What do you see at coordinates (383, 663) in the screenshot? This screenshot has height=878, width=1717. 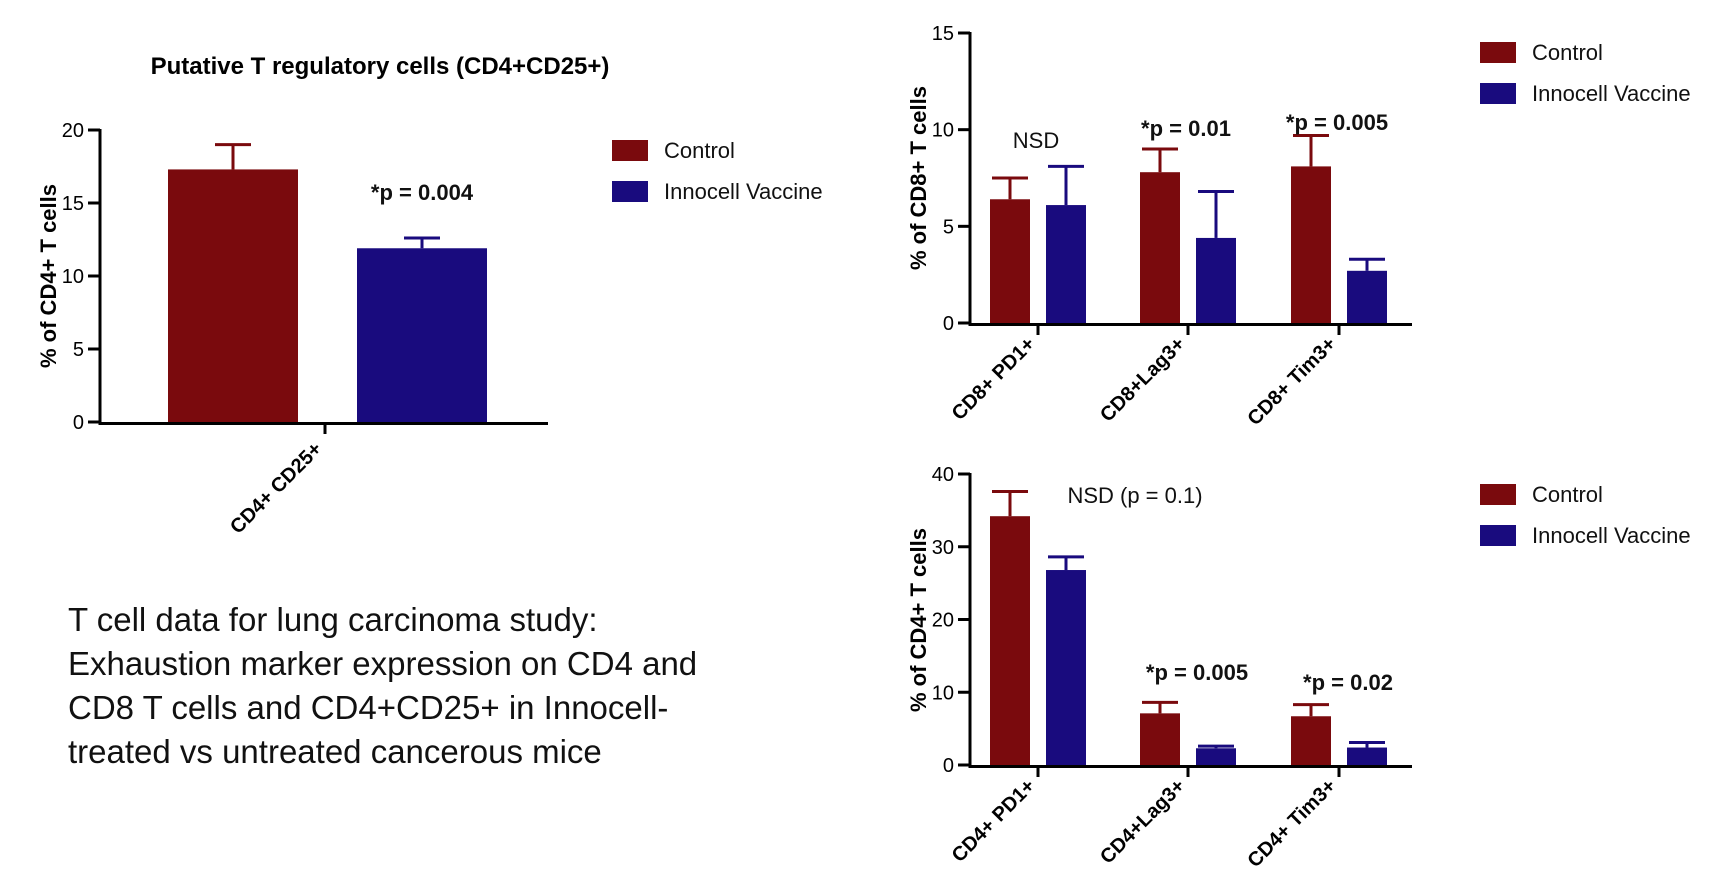 I see `caption-line: Exhaustion marker expression on CD4 and` at bounding box center [383, 663].